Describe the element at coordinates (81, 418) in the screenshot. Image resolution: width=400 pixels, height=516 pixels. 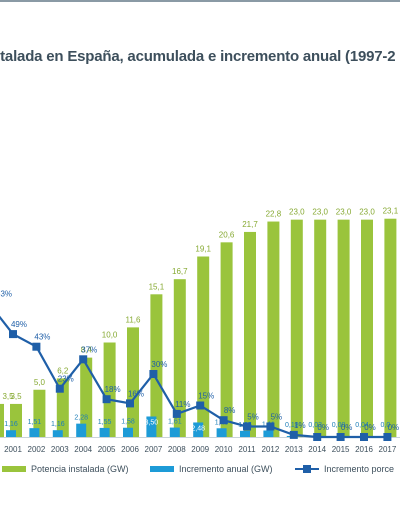
I see `bar-label-incremento: 2,28` at that location.